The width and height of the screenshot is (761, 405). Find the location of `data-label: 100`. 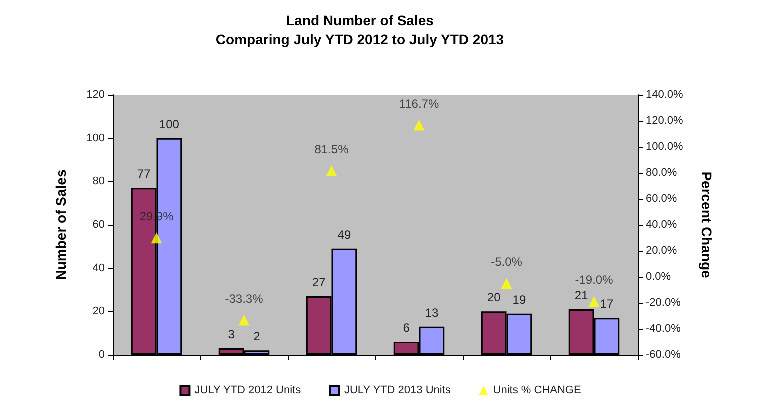

data-label: 100 is located at coordinates (169, 124).